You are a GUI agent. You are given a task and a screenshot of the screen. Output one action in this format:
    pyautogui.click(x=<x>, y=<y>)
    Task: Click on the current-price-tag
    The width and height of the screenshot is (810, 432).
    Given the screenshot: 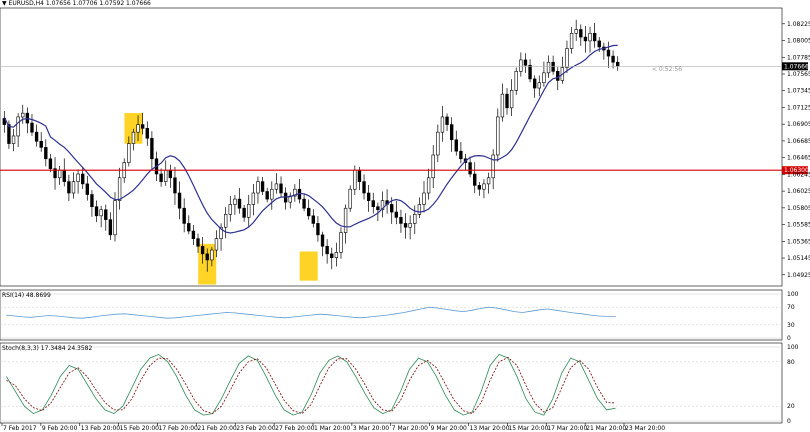 What is the action you would take?
    pyautogui.click(x=795, y=66)
    